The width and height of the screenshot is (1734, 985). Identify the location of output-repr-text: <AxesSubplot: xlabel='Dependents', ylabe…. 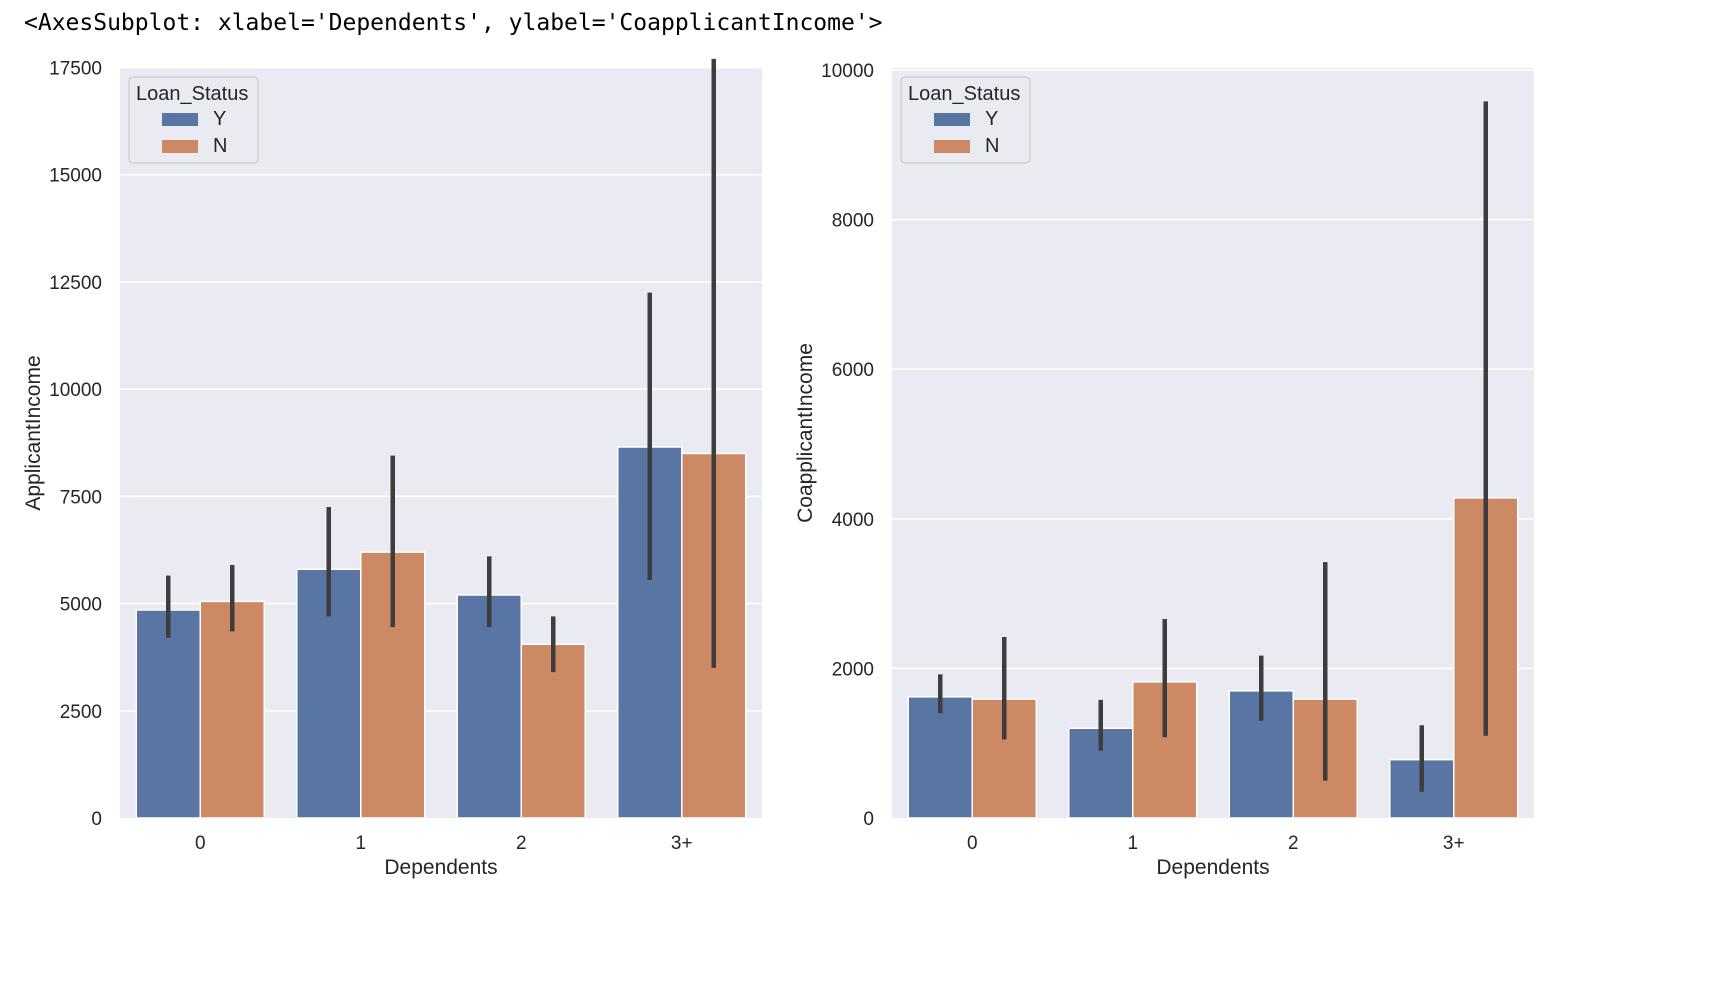
(453, 23).